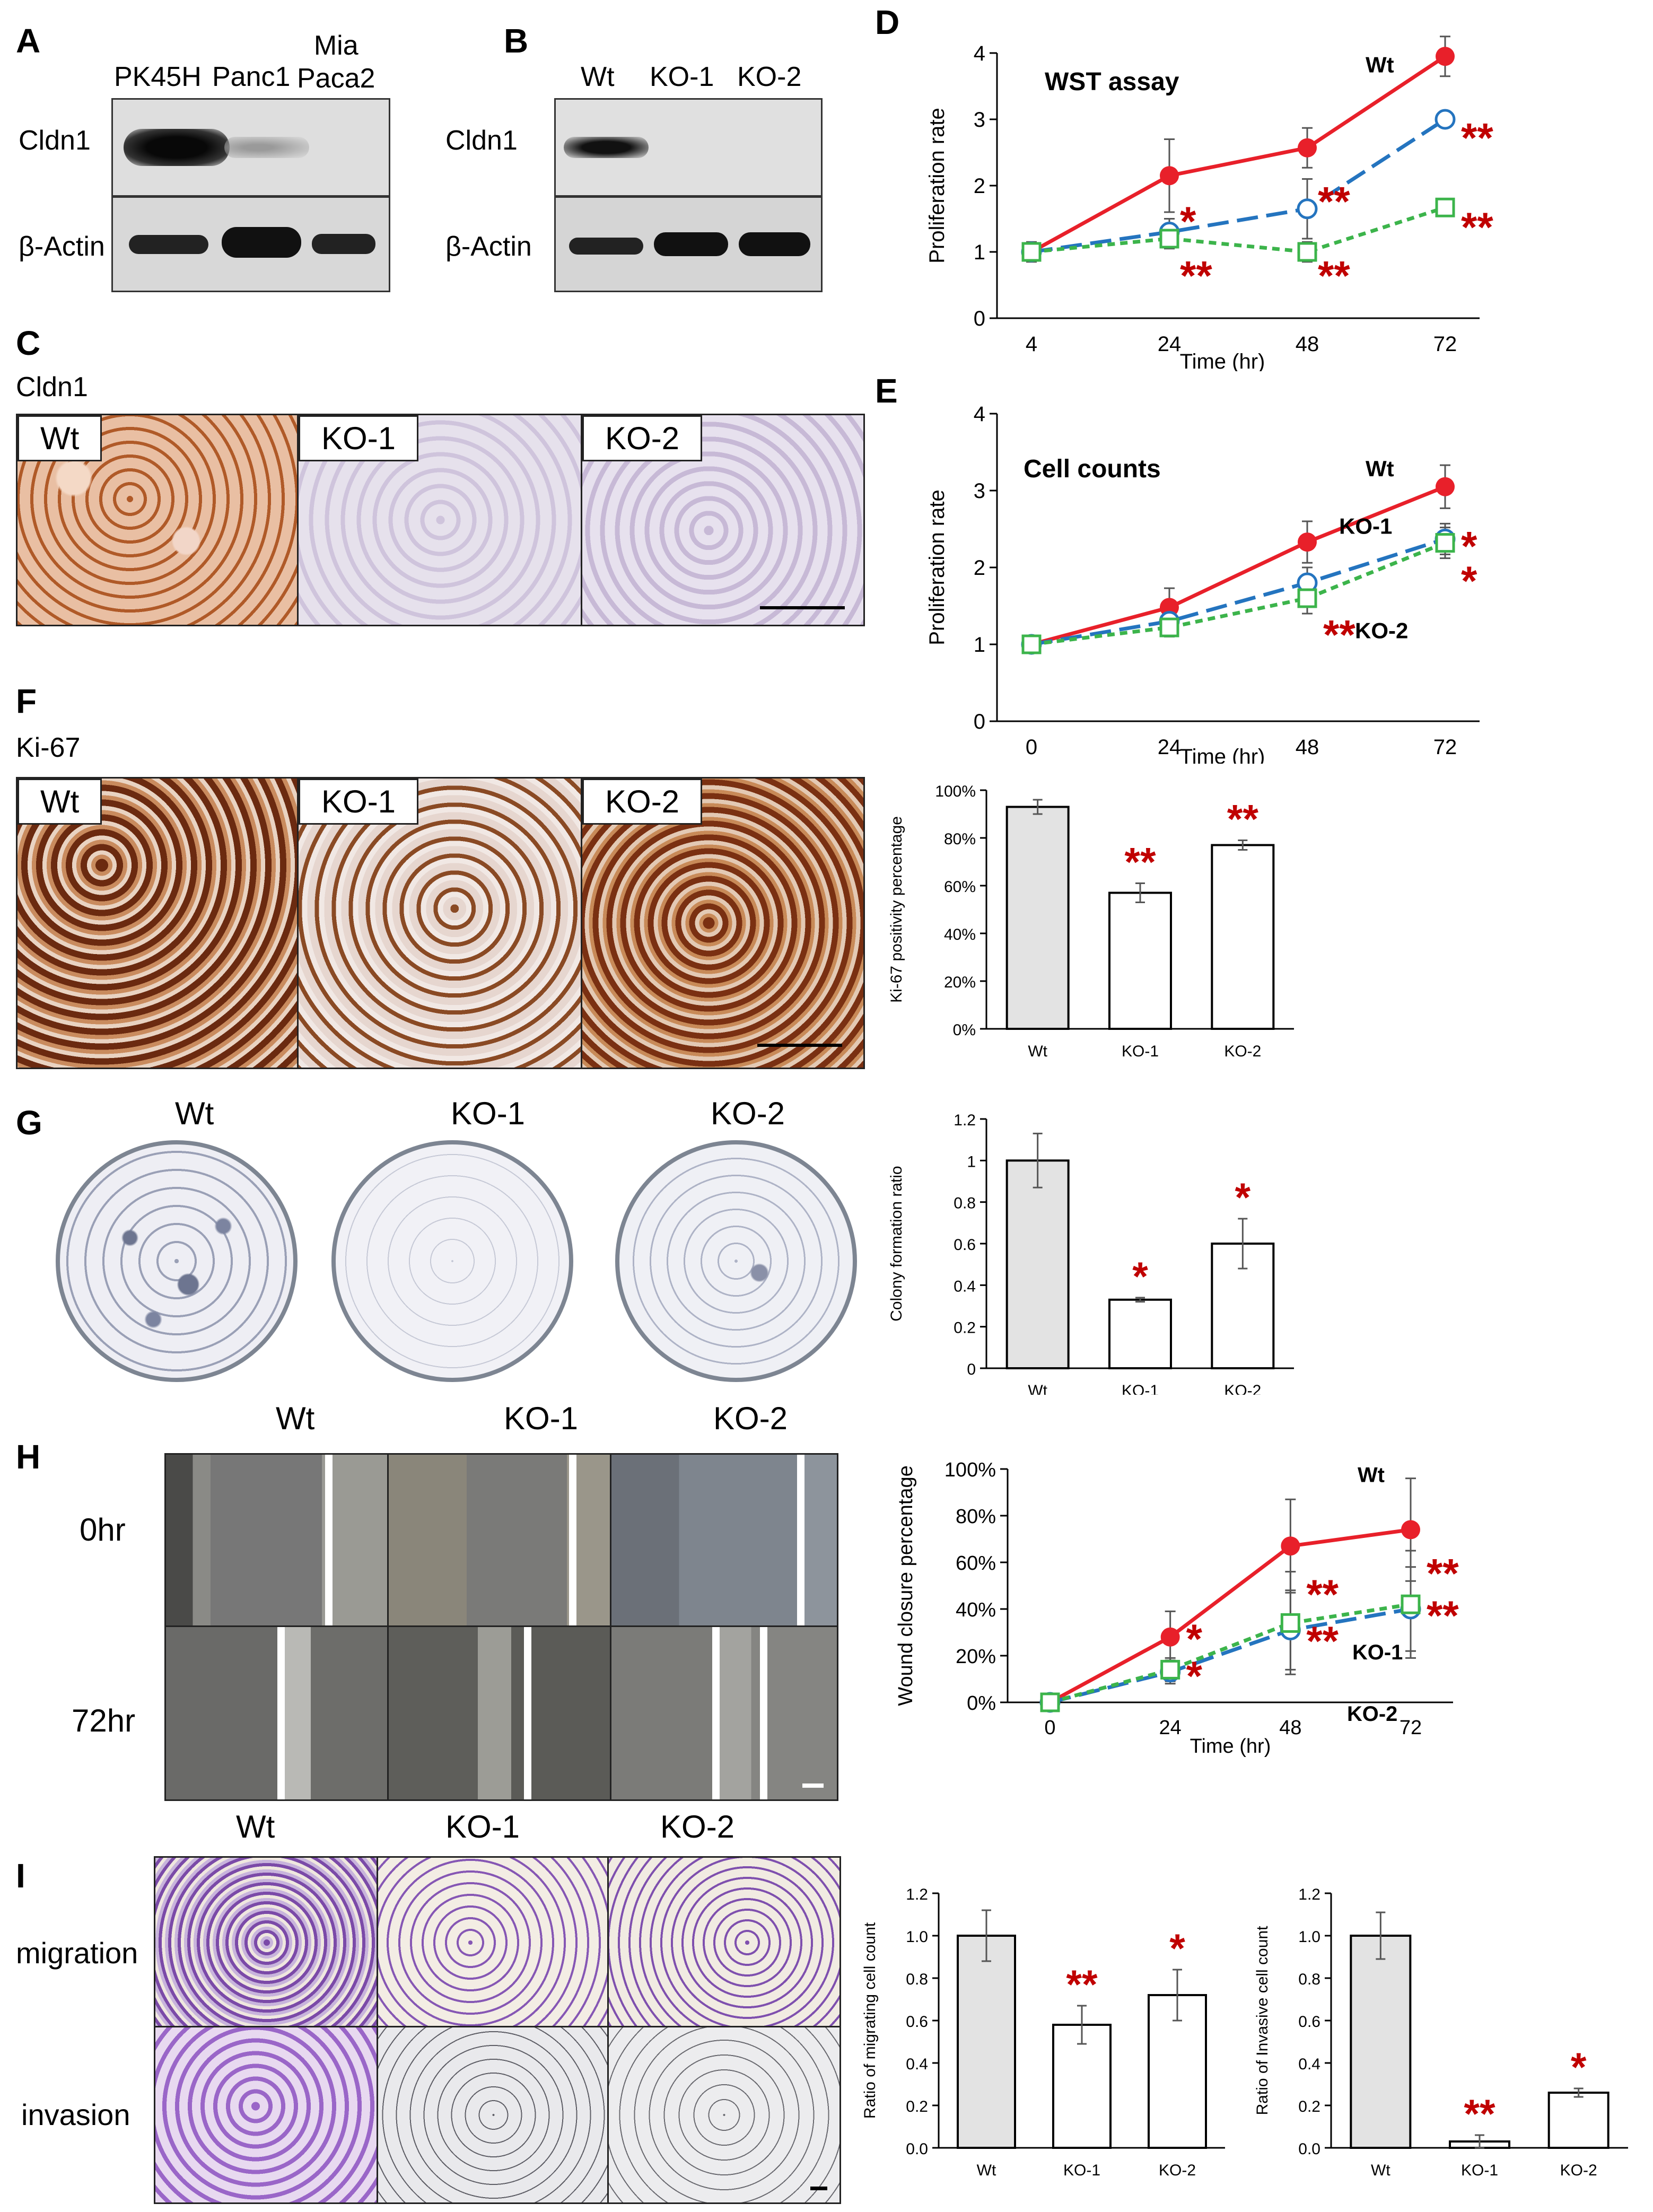 The height and width of the screenshot is (2212, 1653). What do you see at coordinates (979, 252) in the screenshot?
I see `y-tick-label: 1` at bounding box center [979, 252].